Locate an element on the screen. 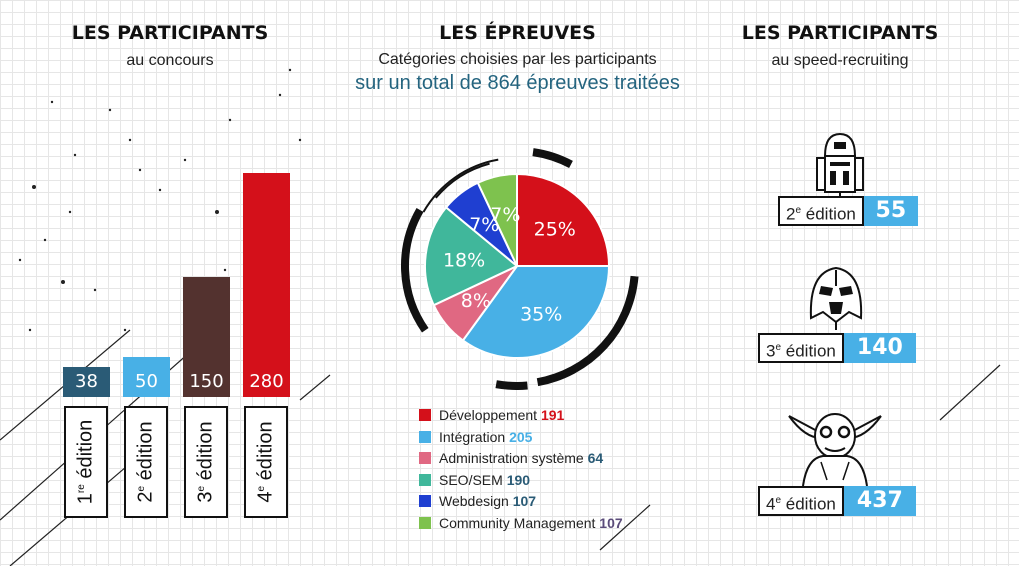  pie-slice-label: 25% is located at coordinates (555, 229).